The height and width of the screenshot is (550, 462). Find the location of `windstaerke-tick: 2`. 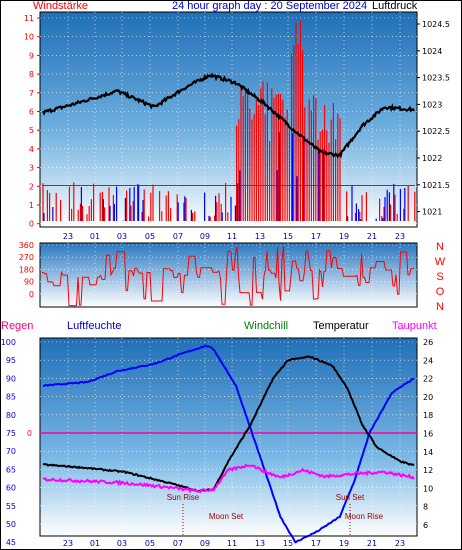

windstaerke-tick: 2 is located at coordinates (31, 186).